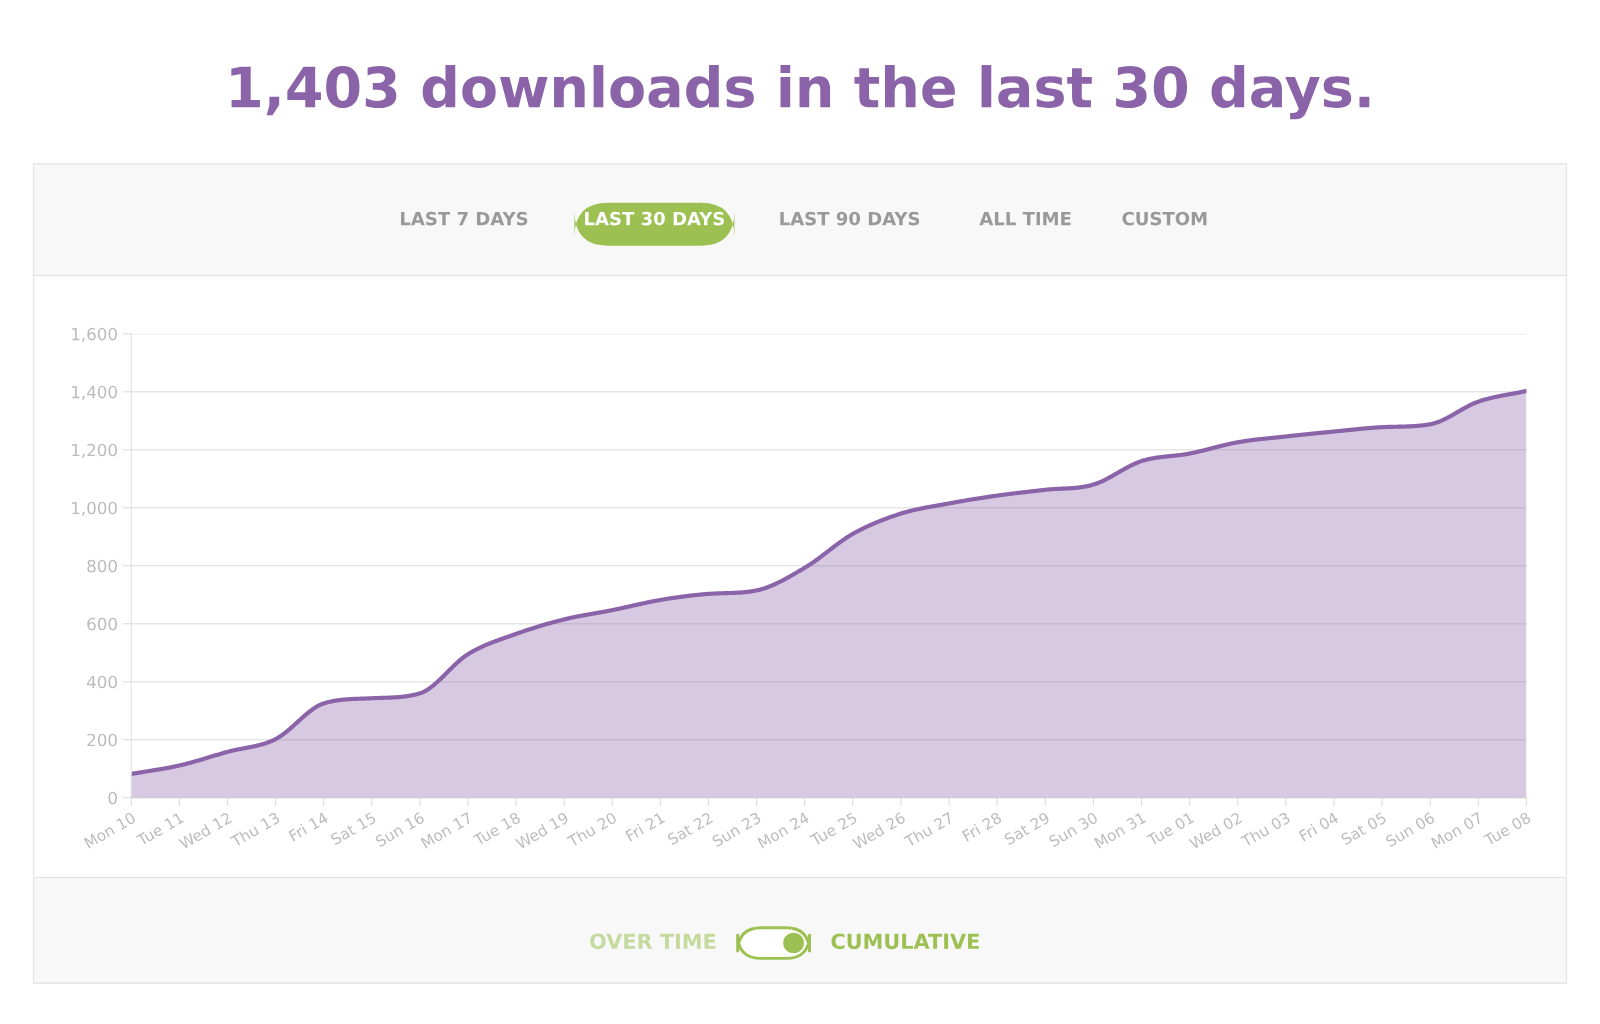 Image resolution: width=1600 pixels, height=1024 pixels. I want to click on chart-title: 1,403 downloads in the last 30 days., so click(800, 92).